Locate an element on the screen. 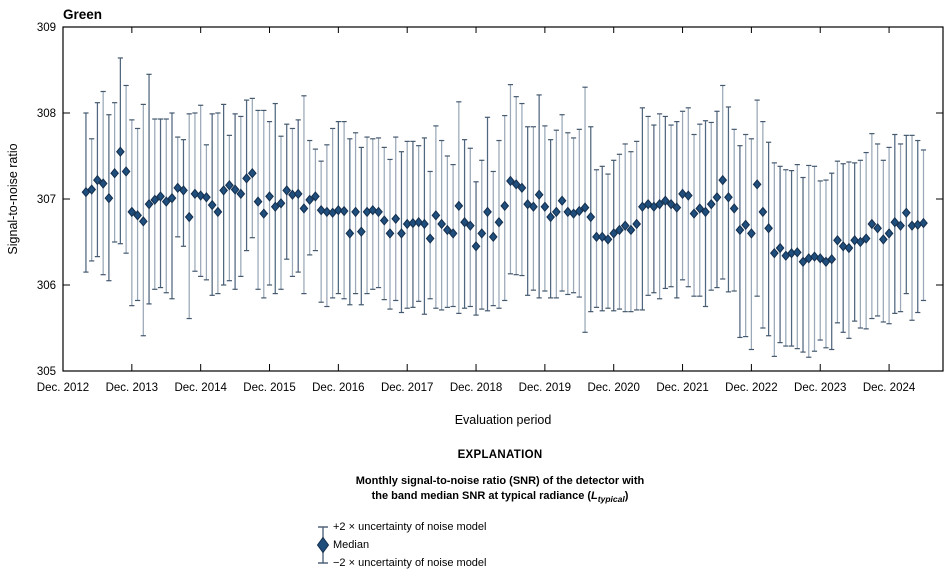  legend-item-median: Median is located at coordinates (351, 545).